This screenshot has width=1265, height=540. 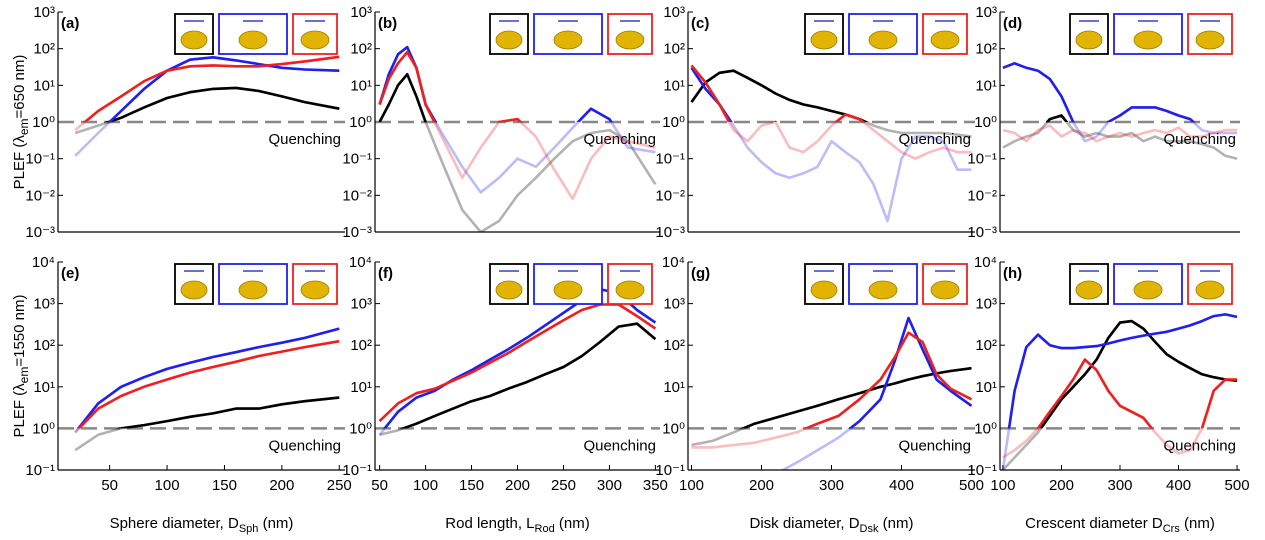 What do you see at coordinates (563, 485) in the screenshot?
I see `x-tick-label: 250` at bounding box center [563, 485].